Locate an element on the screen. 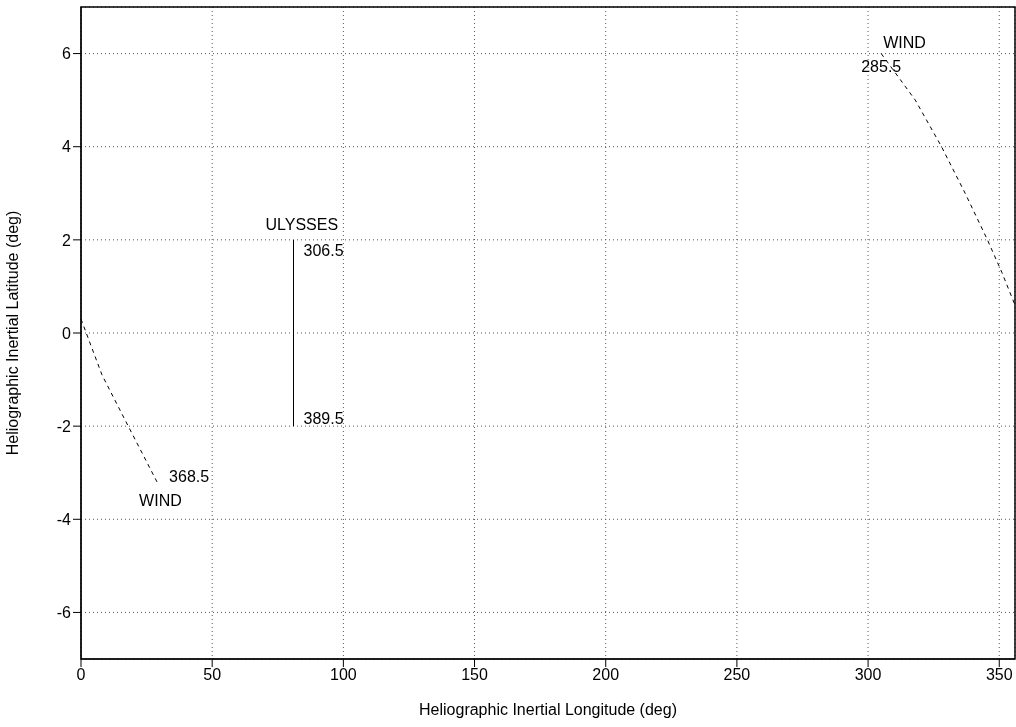 This screenshot has height=727, width=1016. x-tick-label: 0 is located at coordinates (81, 675).